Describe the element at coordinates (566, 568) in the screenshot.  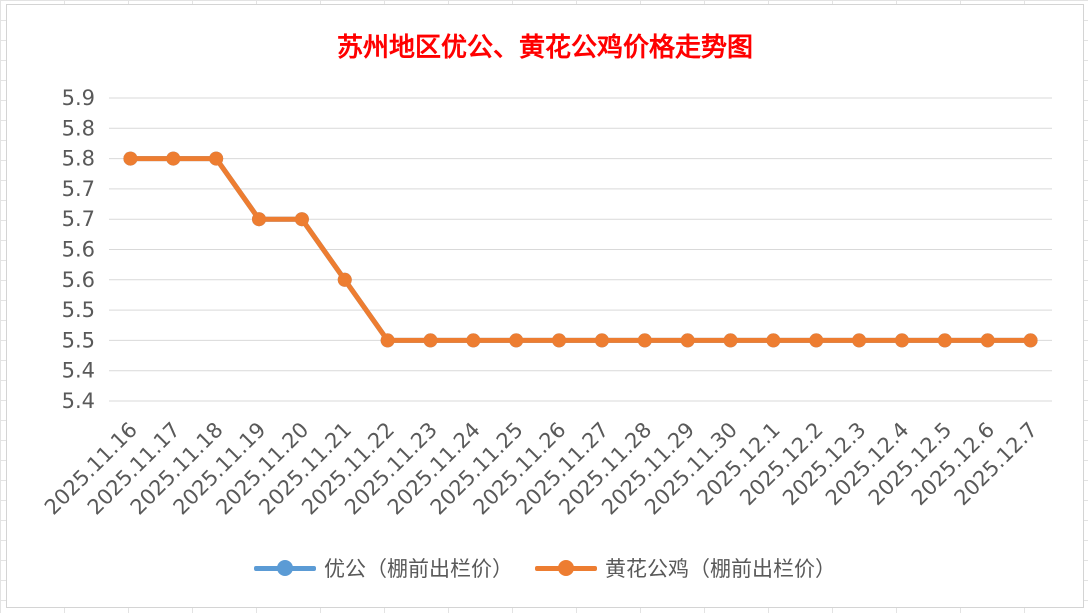
I see `legend-swatch-huanghua` at that location.